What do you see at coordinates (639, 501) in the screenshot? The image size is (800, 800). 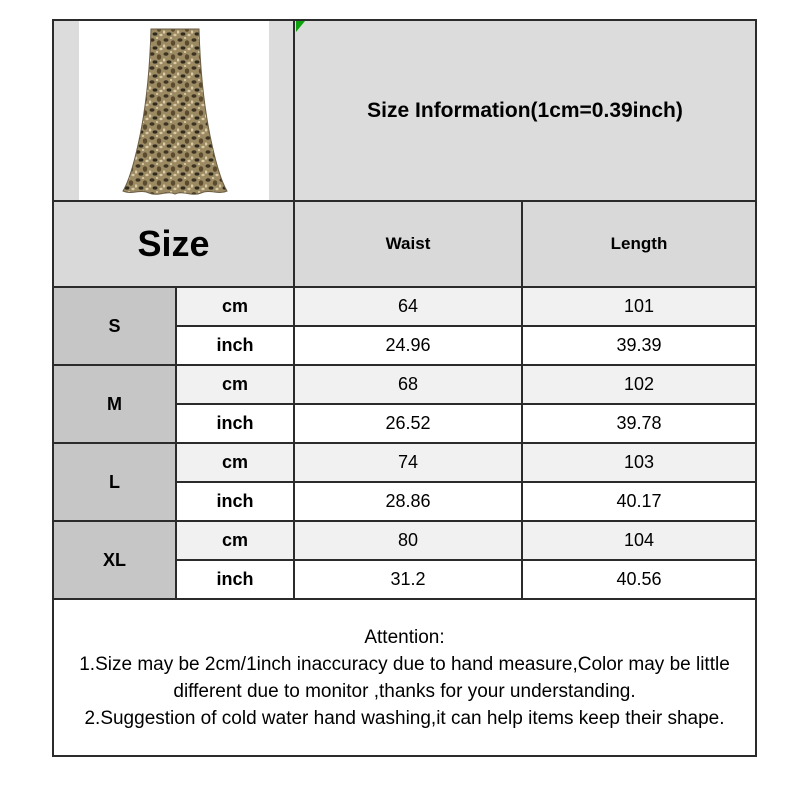 I see `length-value-cell: 40.17` at bounding box center [639, 501].